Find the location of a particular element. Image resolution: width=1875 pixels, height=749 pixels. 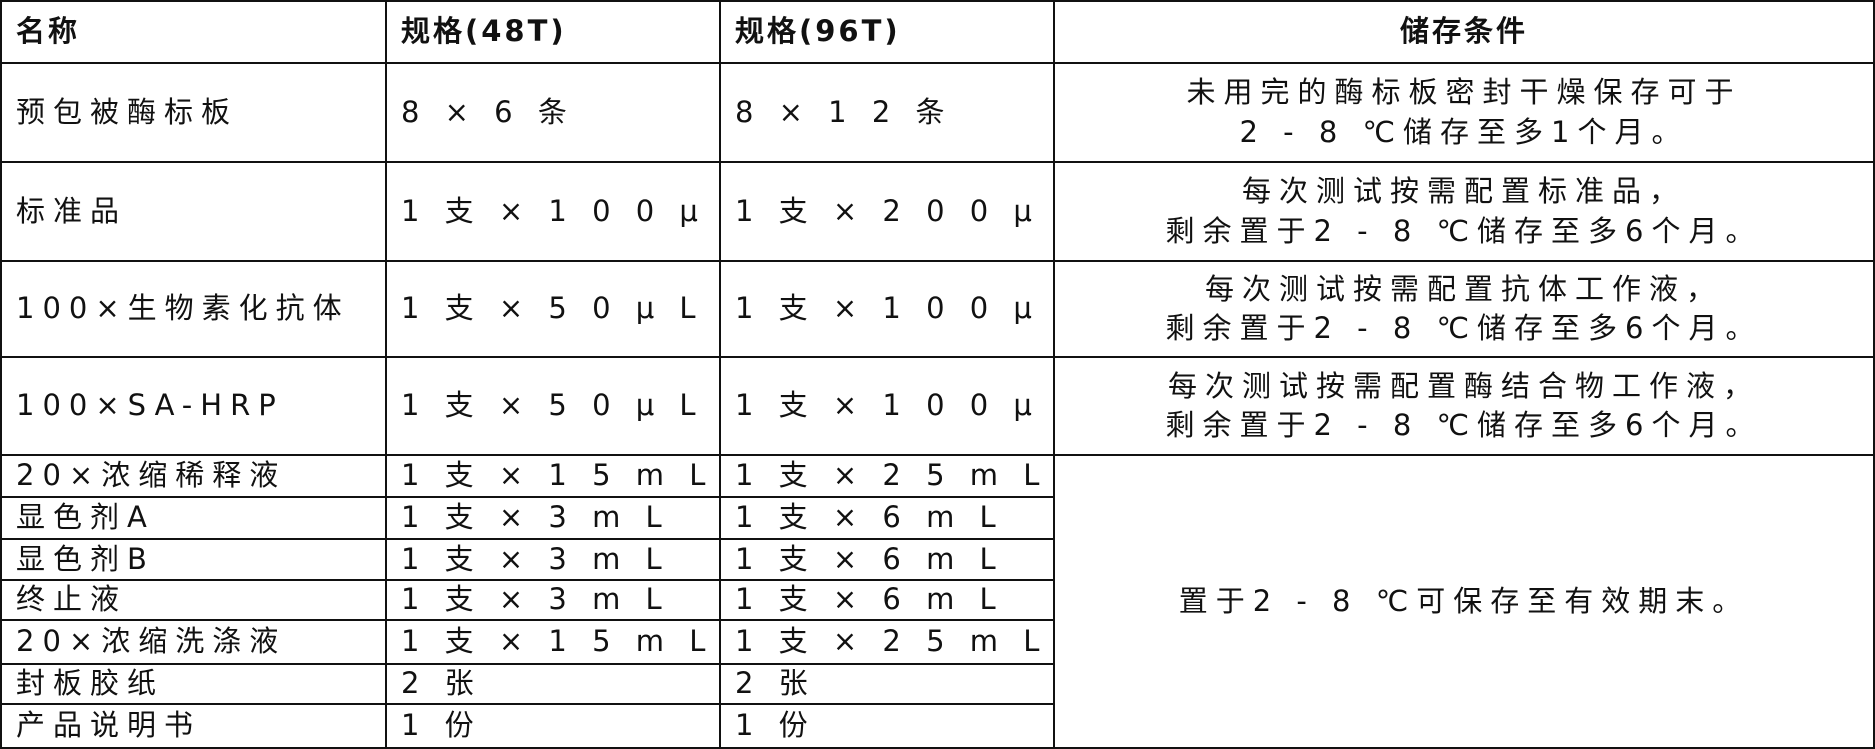

storage-condition: 每次测试按需配置酶结合物工作液， 剩余置于2 - 8 ℃储存至多6个月。 is located at coordinates (1464, 406).